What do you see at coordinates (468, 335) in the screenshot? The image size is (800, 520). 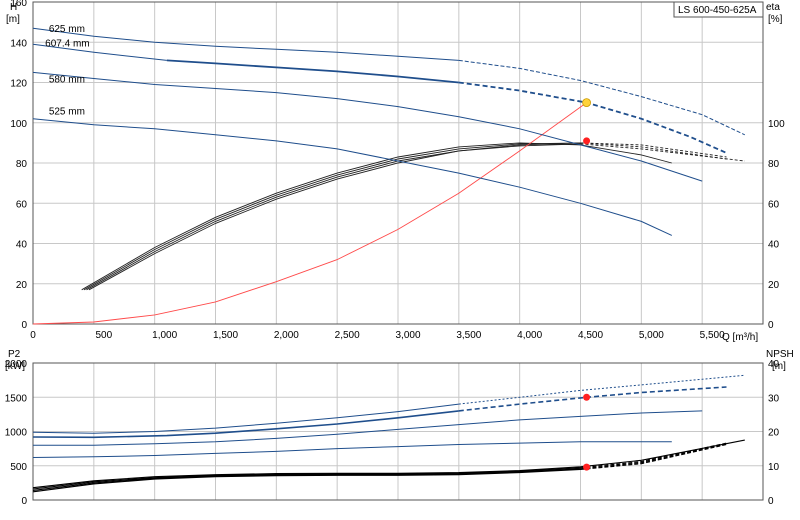 I see `top-x-tick-label: 3,500` at bounding box center [468, 335].